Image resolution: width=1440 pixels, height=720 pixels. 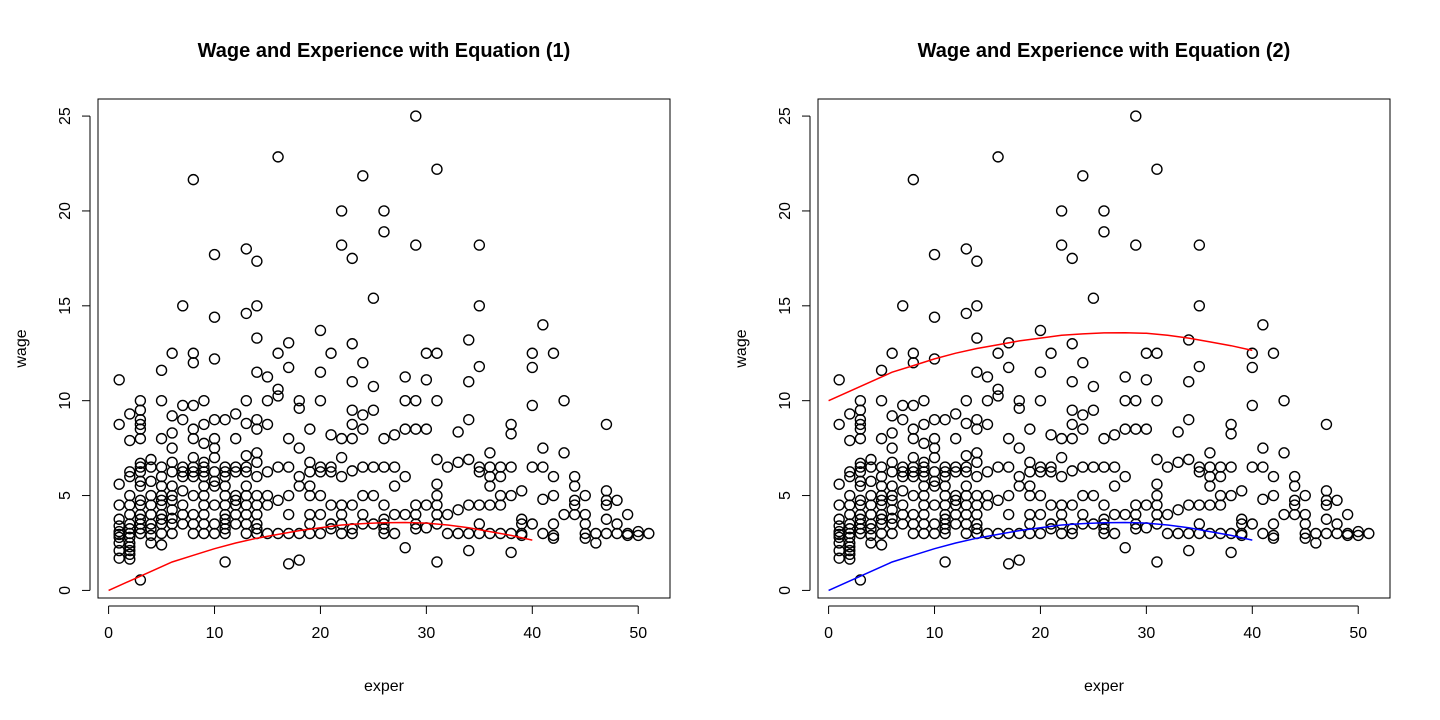 I want to click on y-tick-label: 25, so click(x=785, y=116).